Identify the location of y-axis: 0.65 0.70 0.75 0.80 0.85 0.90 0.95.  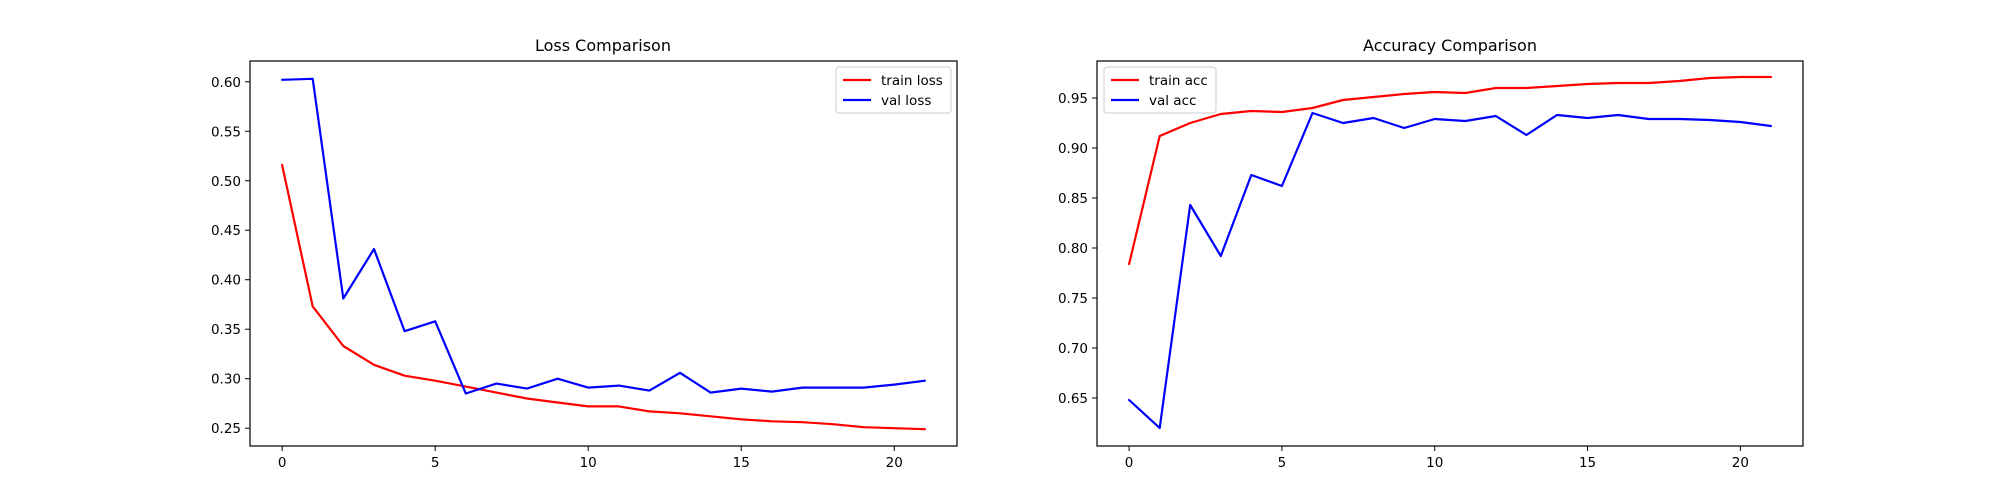
(1077, 249).